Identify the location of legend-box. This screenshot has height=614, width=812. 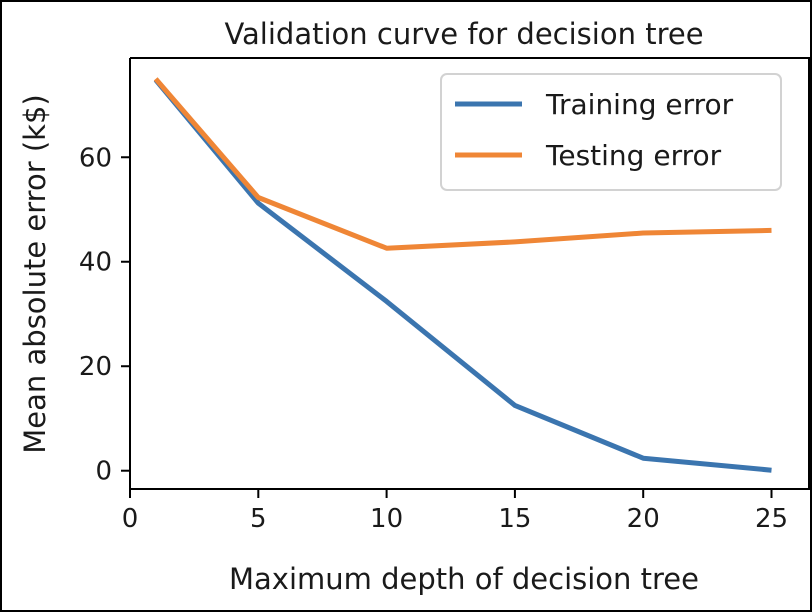
(611, 132).